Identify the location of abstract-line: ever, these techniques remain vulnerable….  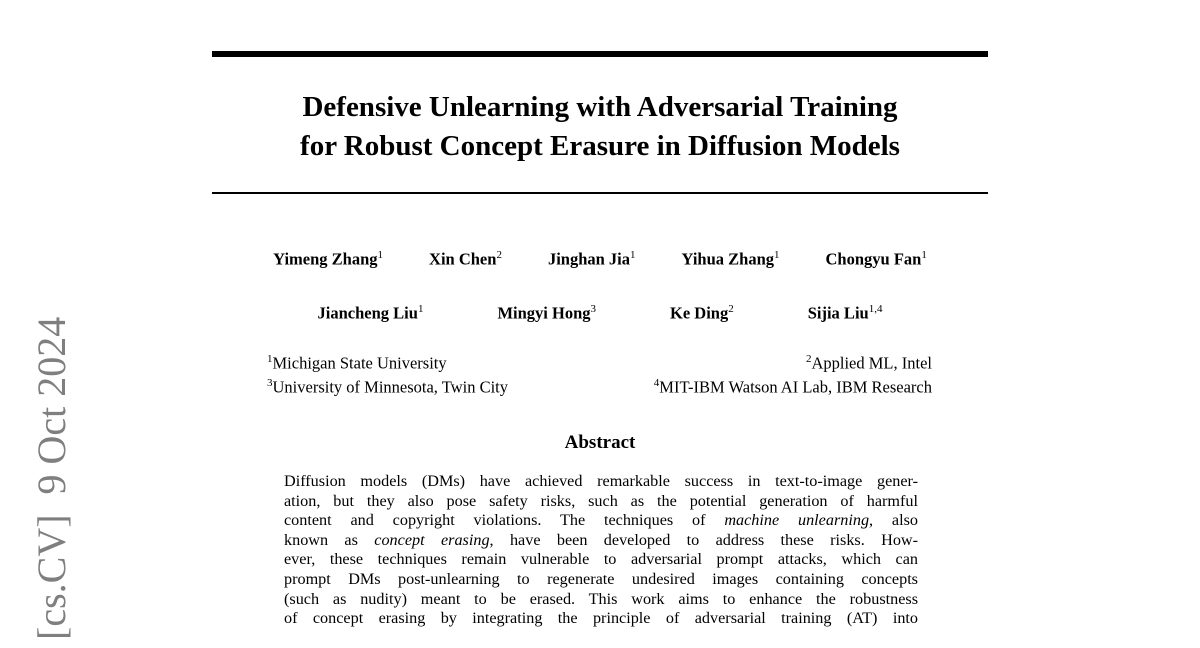
(601, 559).